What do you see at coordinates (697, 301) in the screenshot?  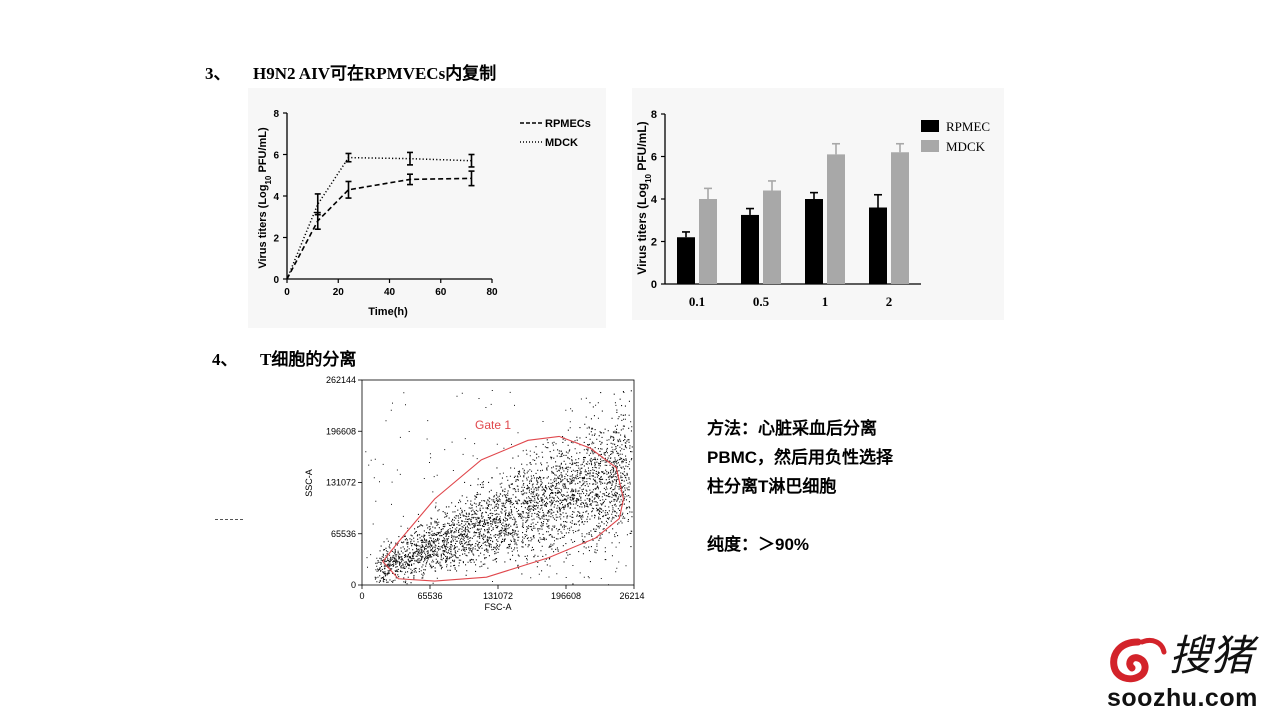 I see `x-tick-label: 0.1` at bounding box center [697, 301].